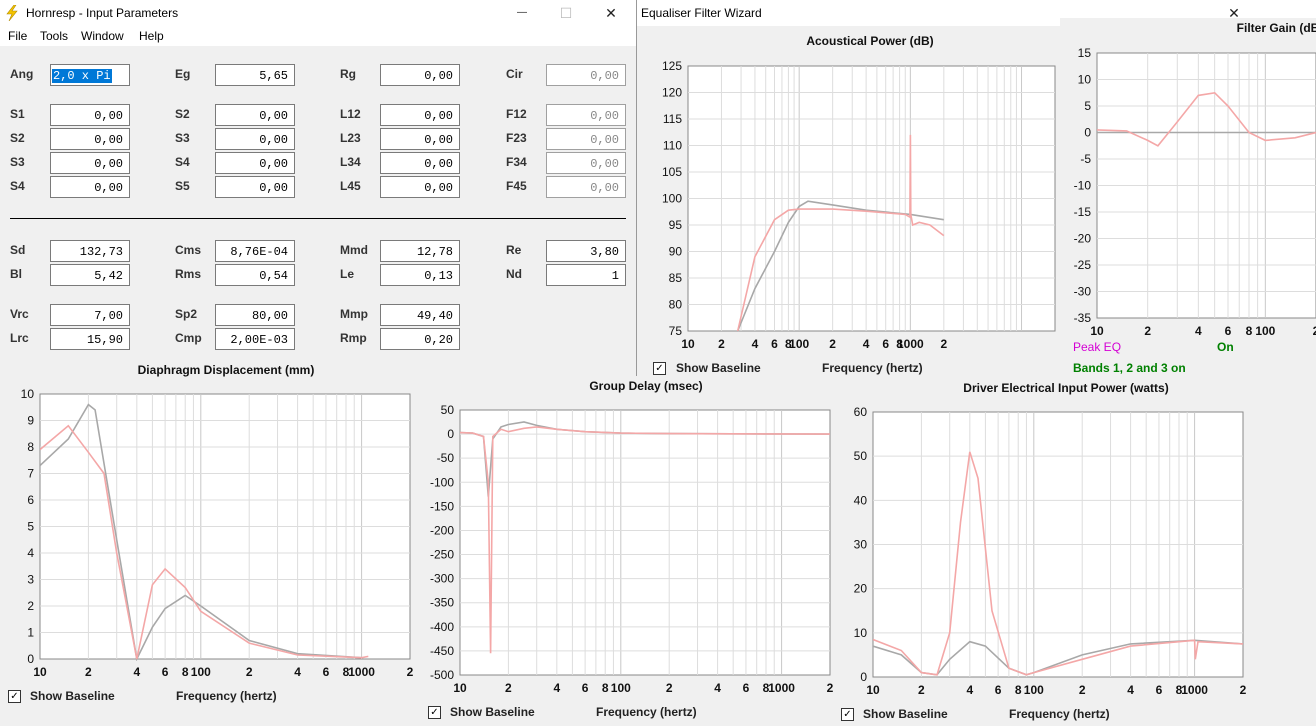 Image resolution: width=1316 pixels, height=726 pixels. What do you see at coordinates (226, 696) in the screenshot?
I see `disp-frequency-label: Frequency (hertz)` at bounding box center [226, 696].